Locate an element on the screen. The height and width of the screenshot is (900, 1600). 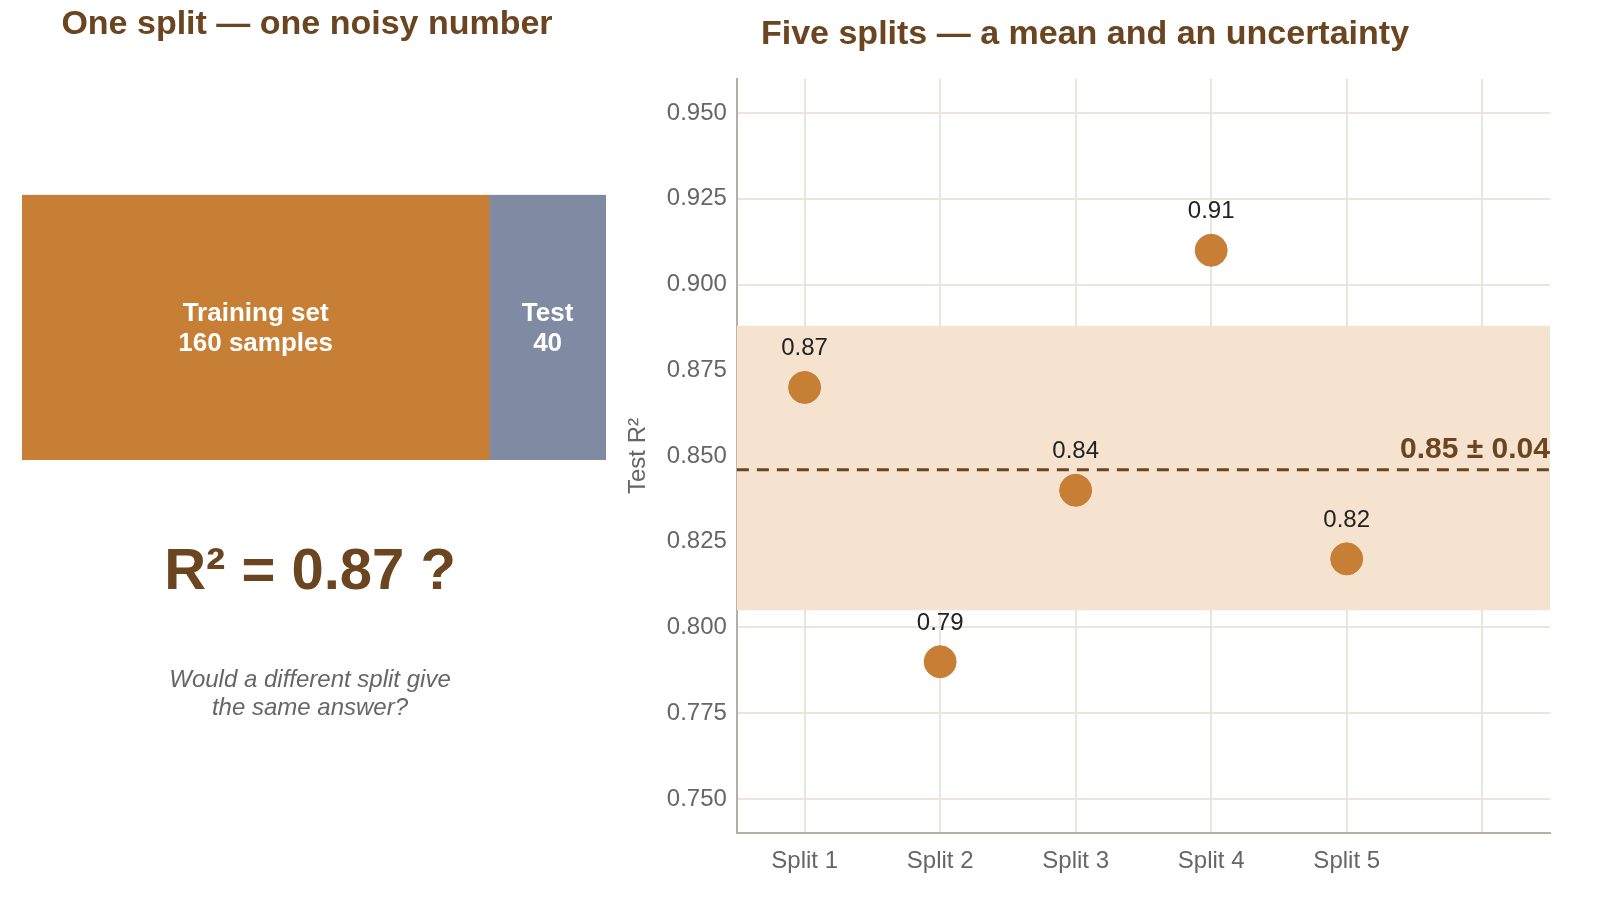
ref-line-label: 0.85 ± 0.04 is located at coordinates (1475, 447).